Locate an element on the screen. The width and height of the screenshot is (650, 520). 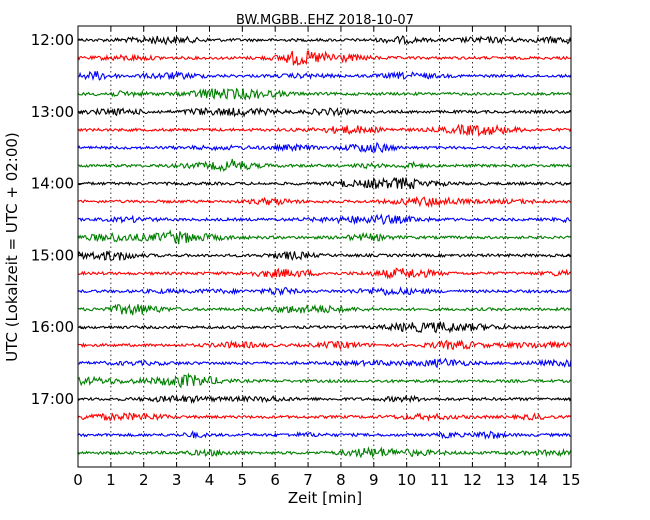
y-tick-label: 16:00 is located at coordinates (52, 327).